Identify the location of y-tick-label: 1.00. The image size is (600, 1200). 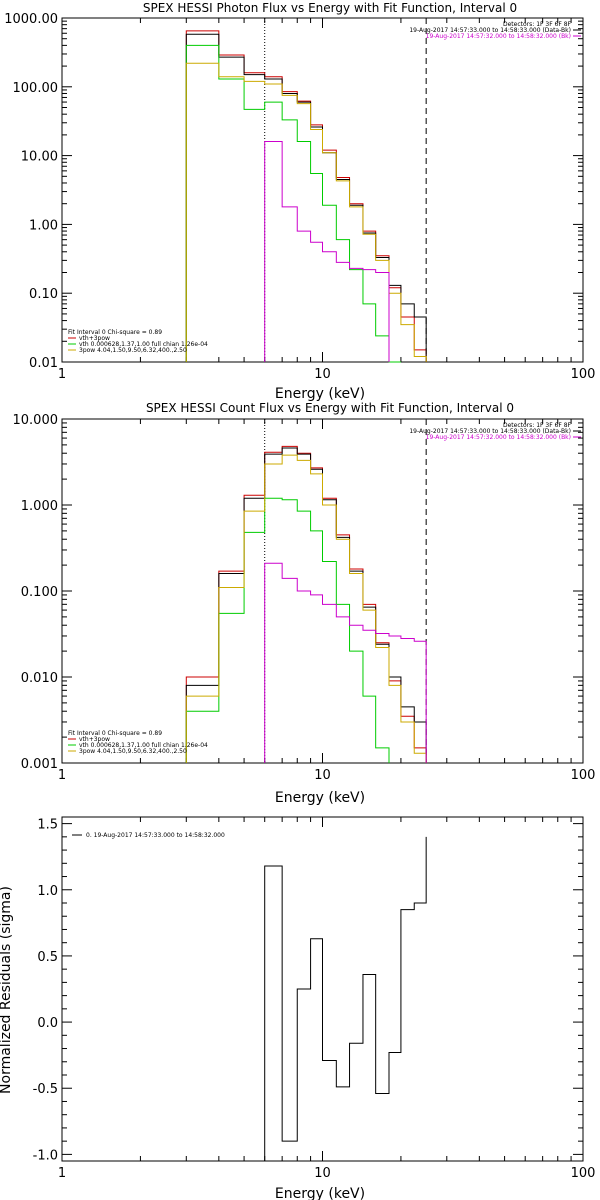
(43, 225).